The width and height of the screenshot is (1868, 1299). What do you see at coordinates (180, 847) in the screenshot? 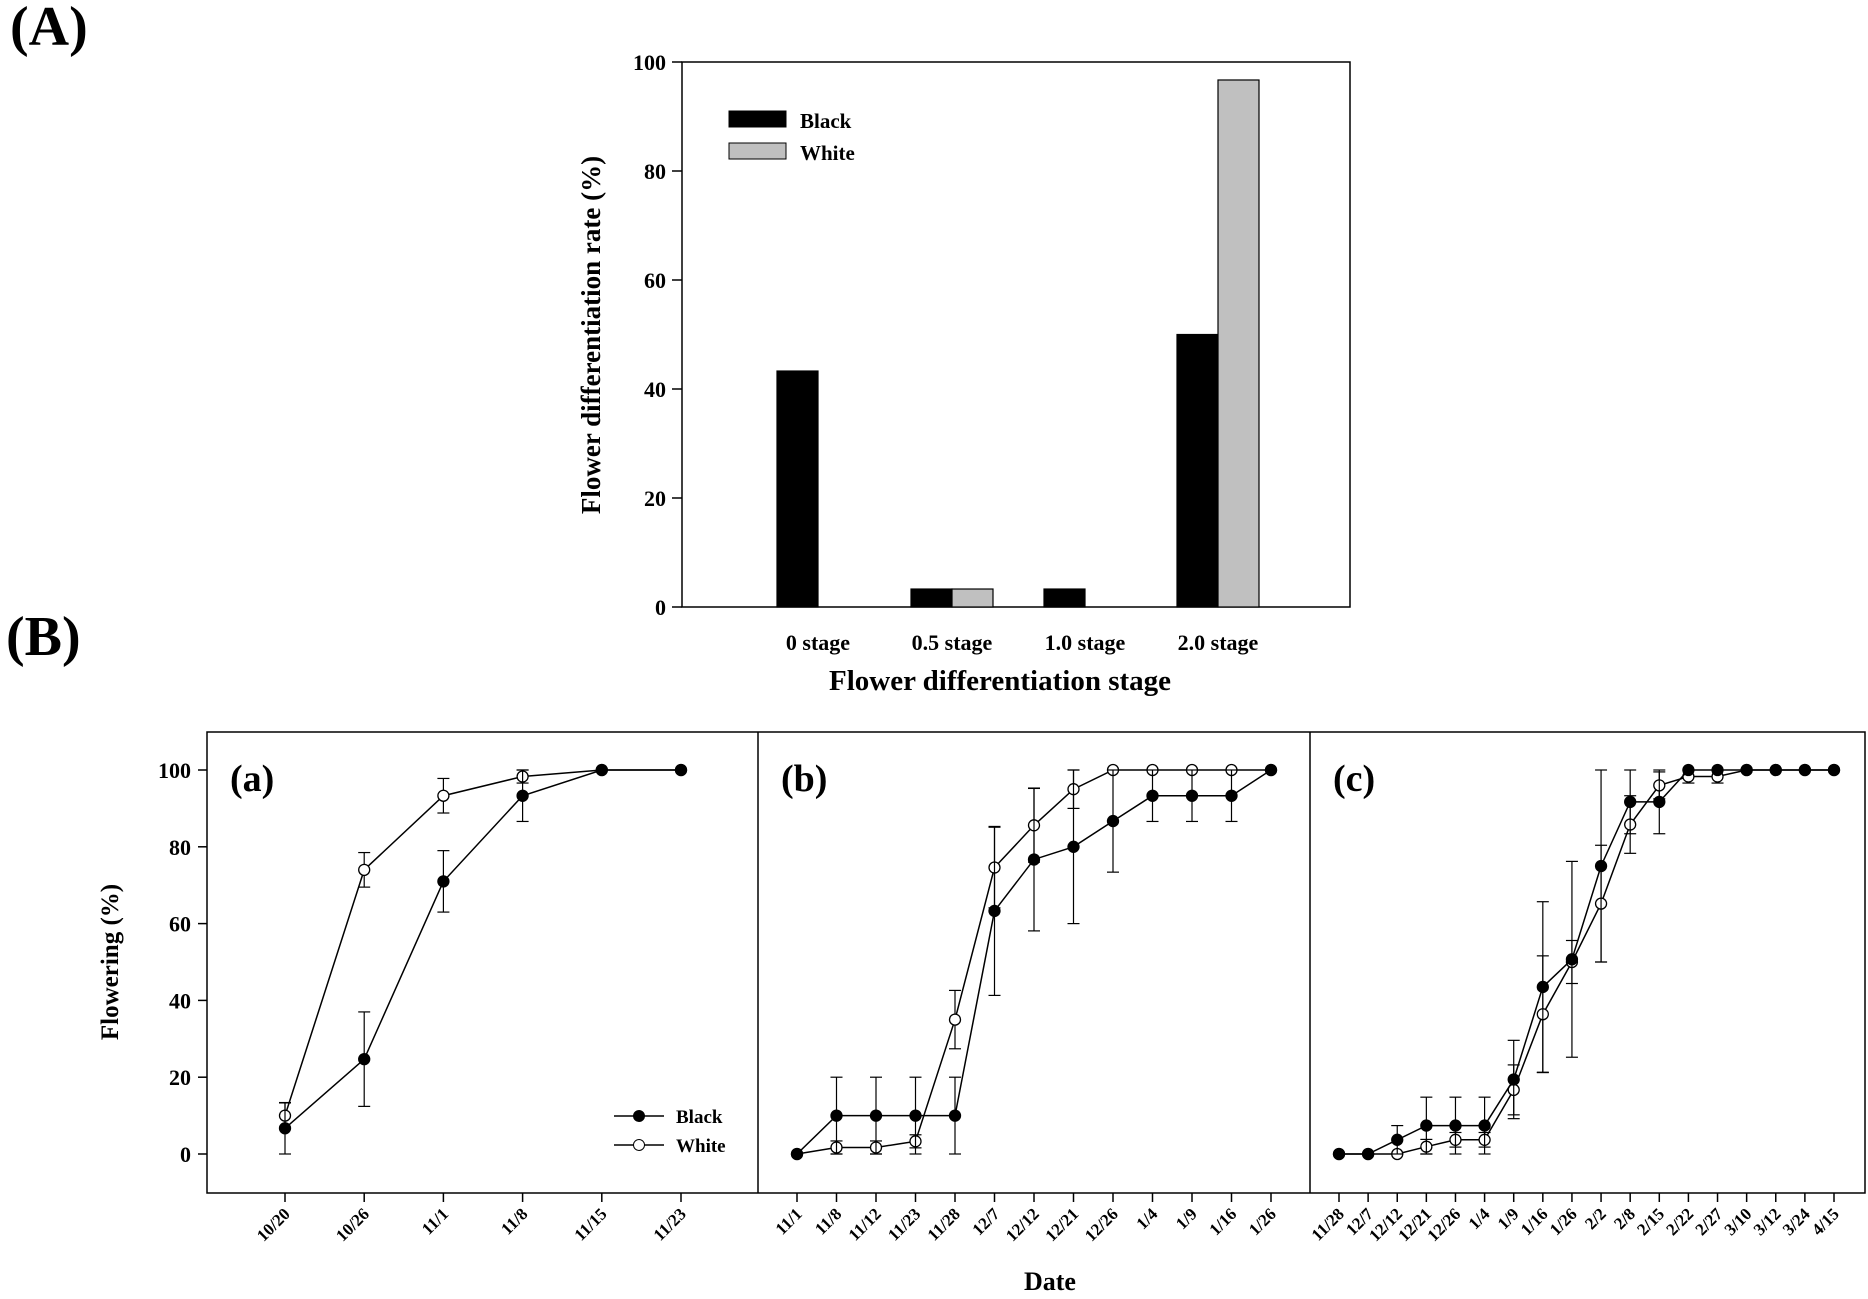
I see `y-tick-label-b: 80` at bounding box center [180, 847].